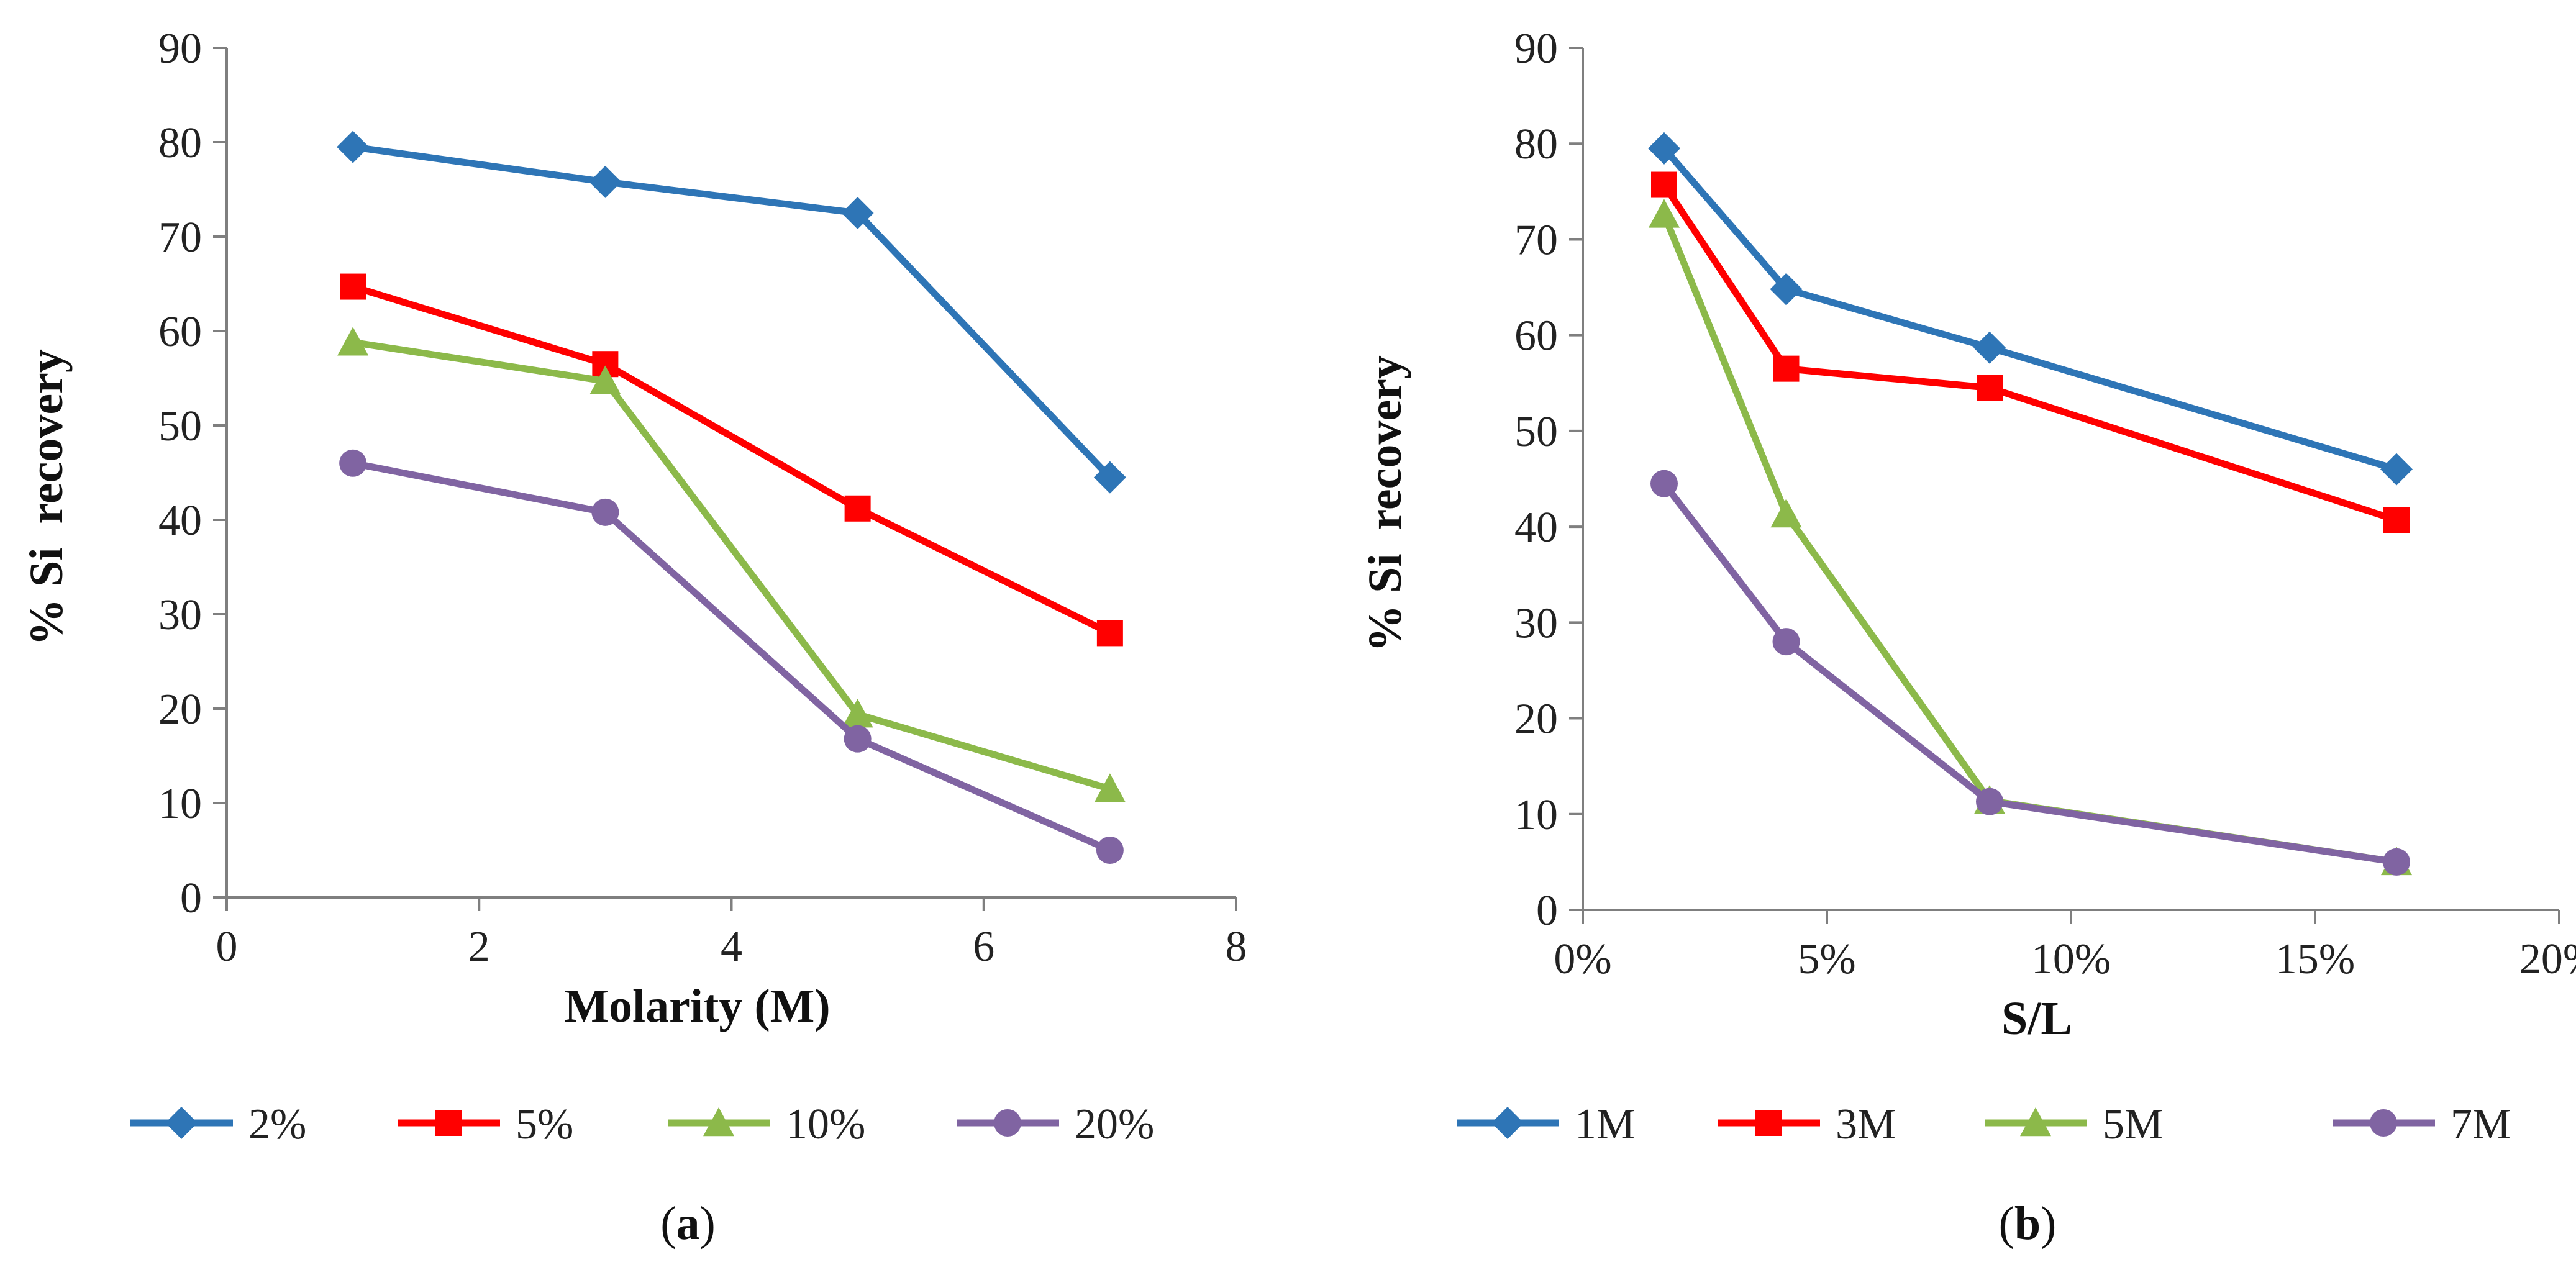 Image resolution: width=2576 pixels, height=1262 pixels. What do you see at coordinates (180, 426) in the screenshot?
I see `y-tick-label: 50` at bounding box center [180, 426].